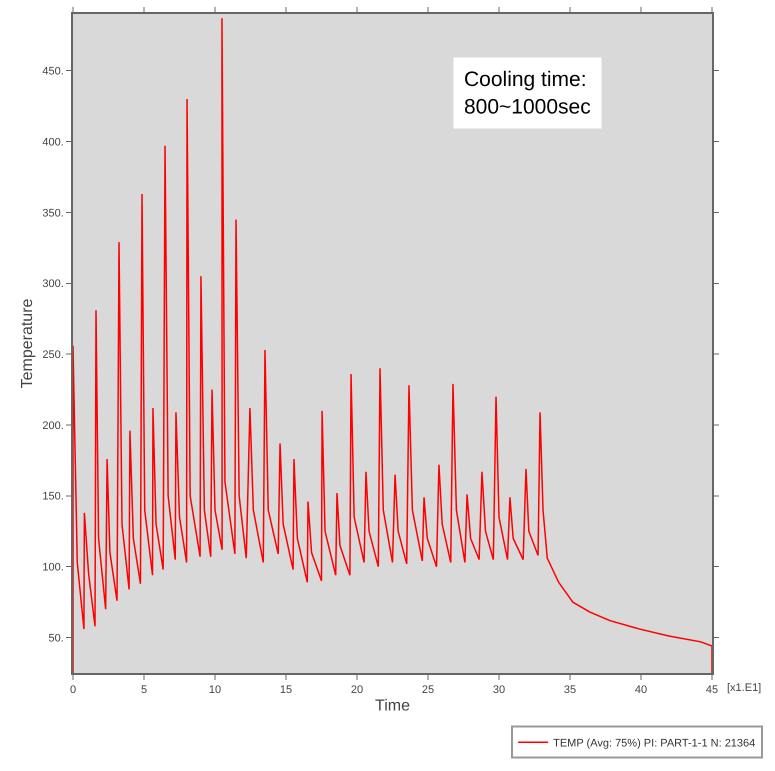  I want to click on x-tick-label: 40, so click(641, 690).